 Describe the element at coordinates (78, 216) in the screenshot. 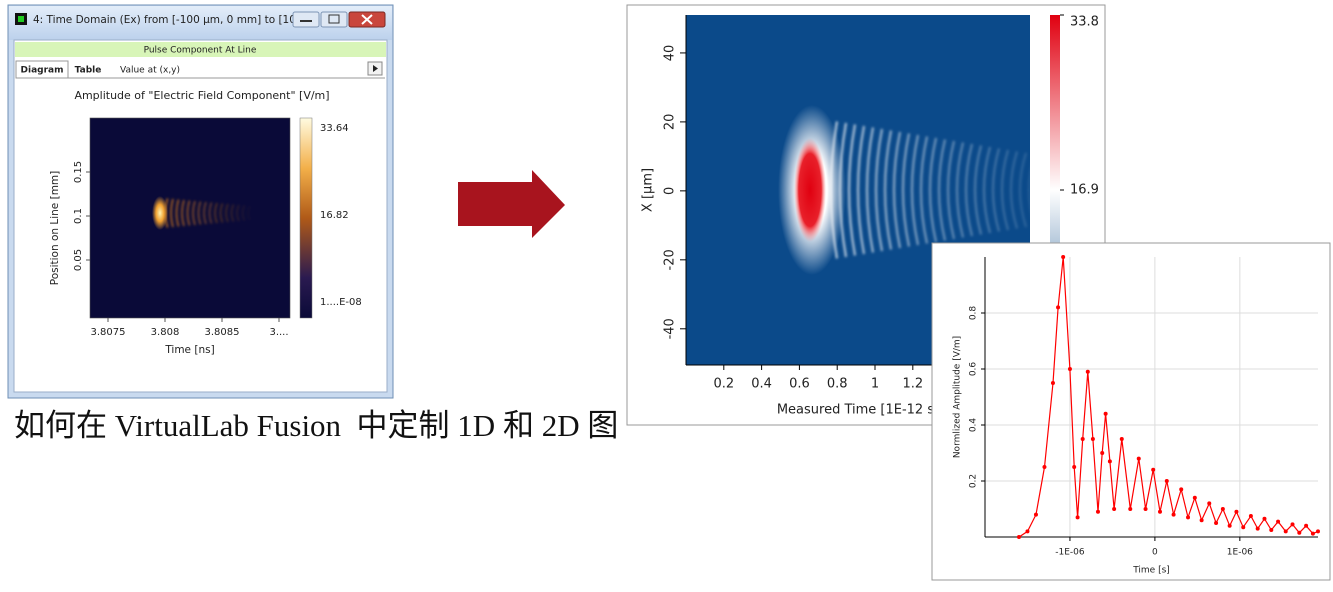

I see `y-tick-label: 0.1` at that location.